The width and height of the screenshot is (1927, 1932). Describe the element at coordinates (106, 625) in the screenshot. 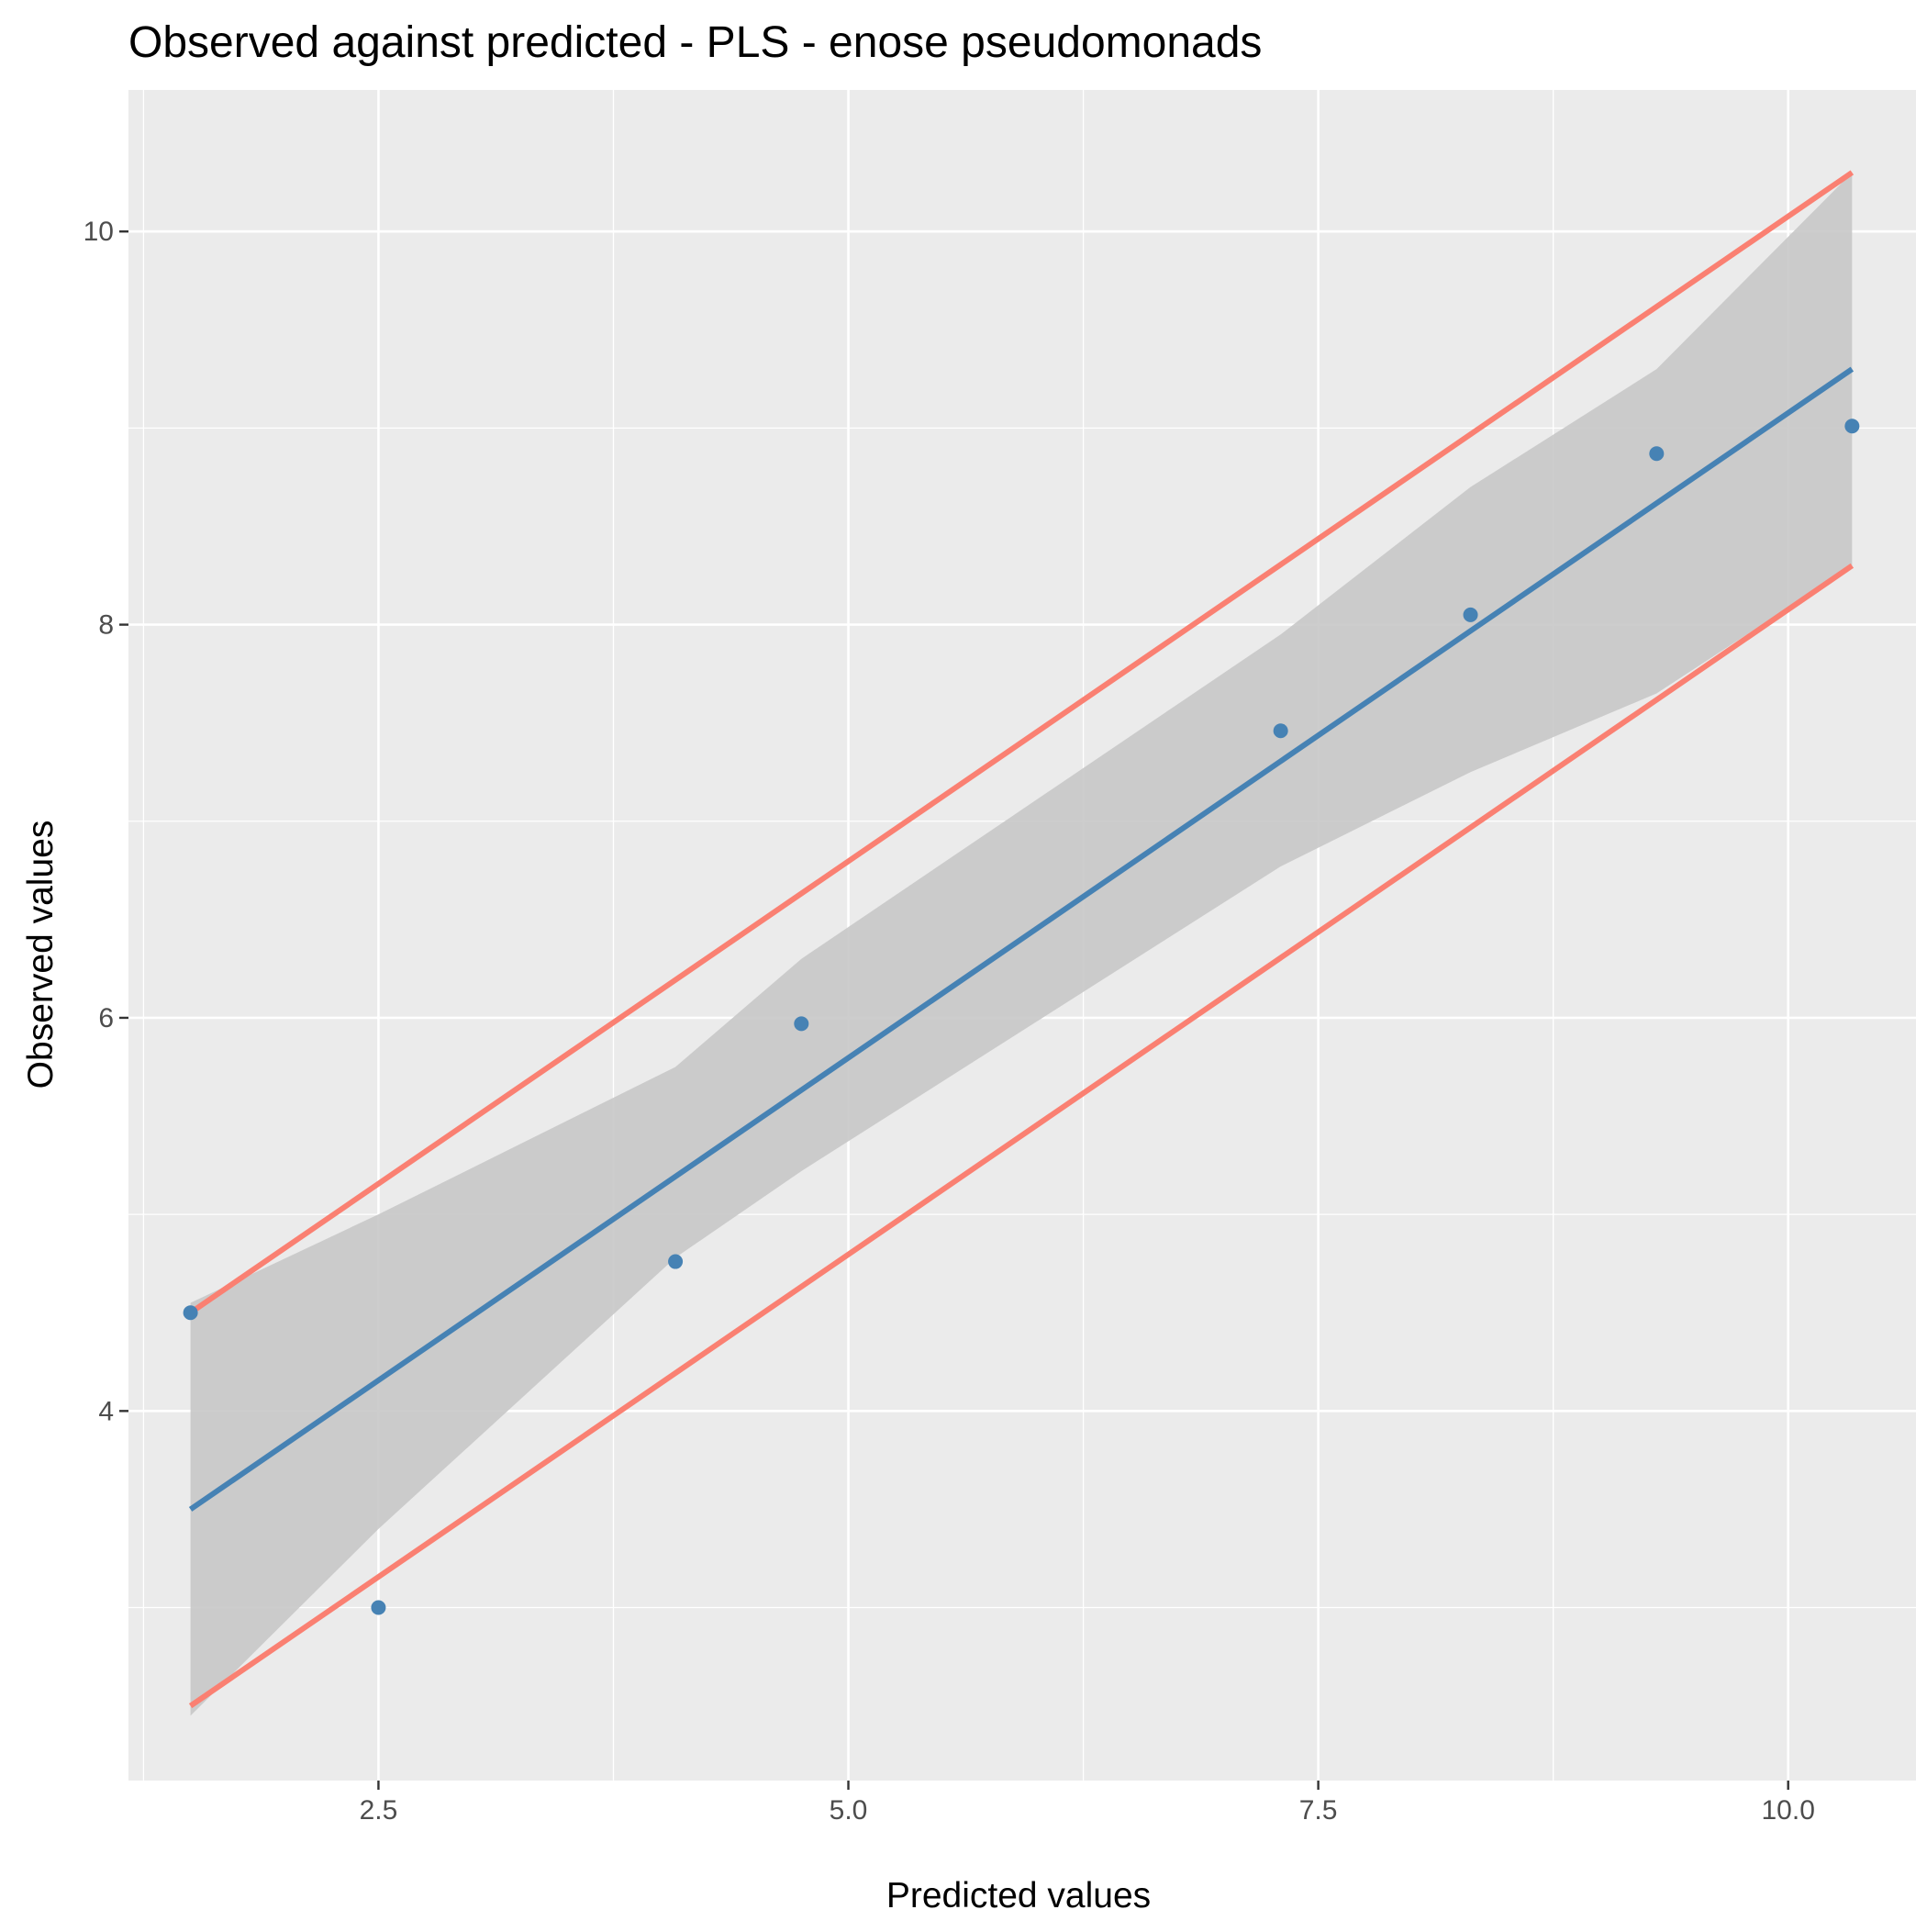

I see `y-tick-label: 8` at that location.